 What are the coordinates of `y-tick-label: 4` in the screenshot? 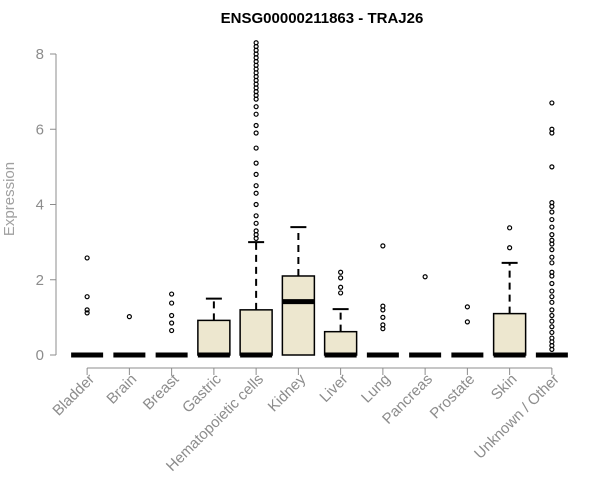 It's located at (40, 205).